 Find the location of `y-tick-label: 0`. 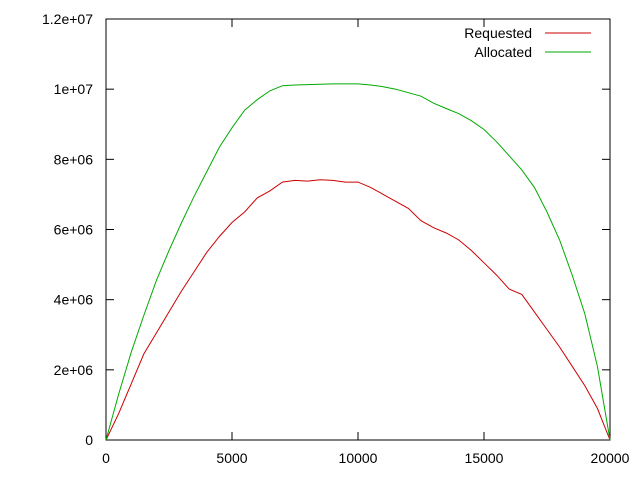

y-tick-label: 0 is located at coordinates (89, 440).